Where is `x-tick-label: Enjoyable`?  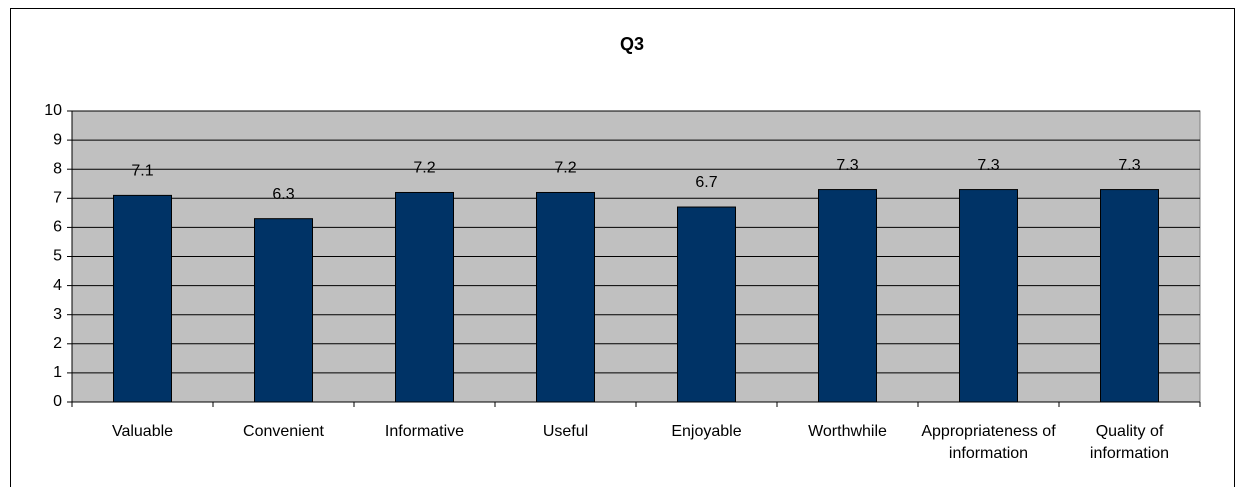
x-tick-label: Enjoyable is located at coordinates (706, 431).